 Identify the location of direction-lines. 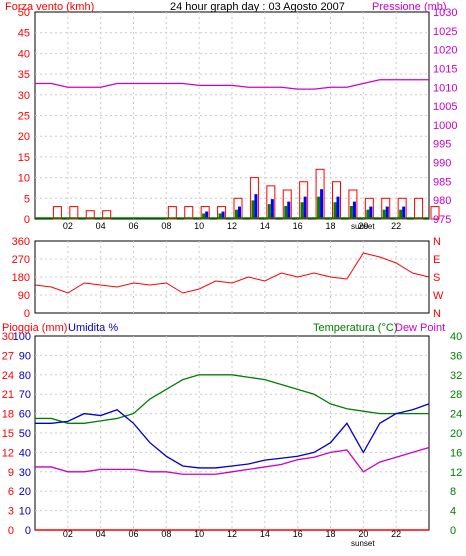
(232, 273).